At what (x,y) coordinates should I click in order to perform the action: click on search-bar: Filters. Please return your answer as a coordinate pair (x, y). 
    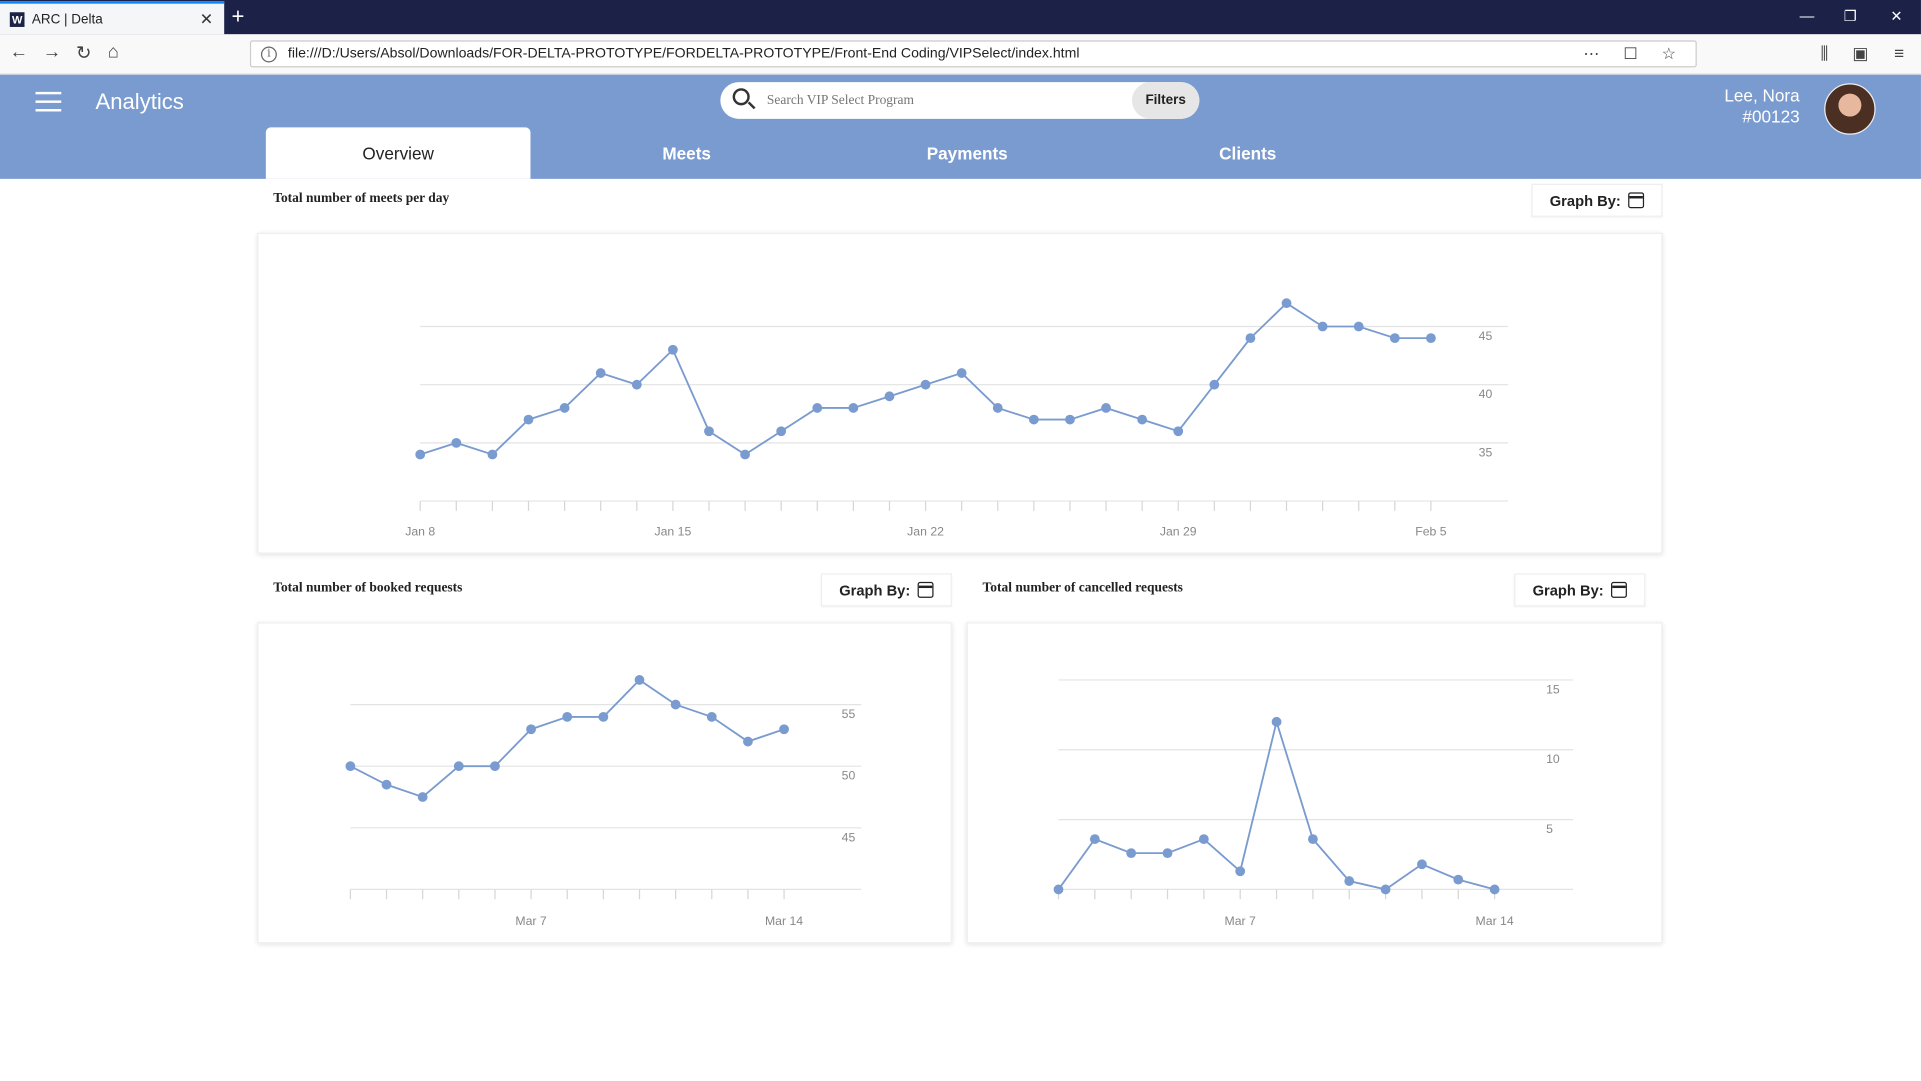
    Looking at the image, I should click on (960, 100).